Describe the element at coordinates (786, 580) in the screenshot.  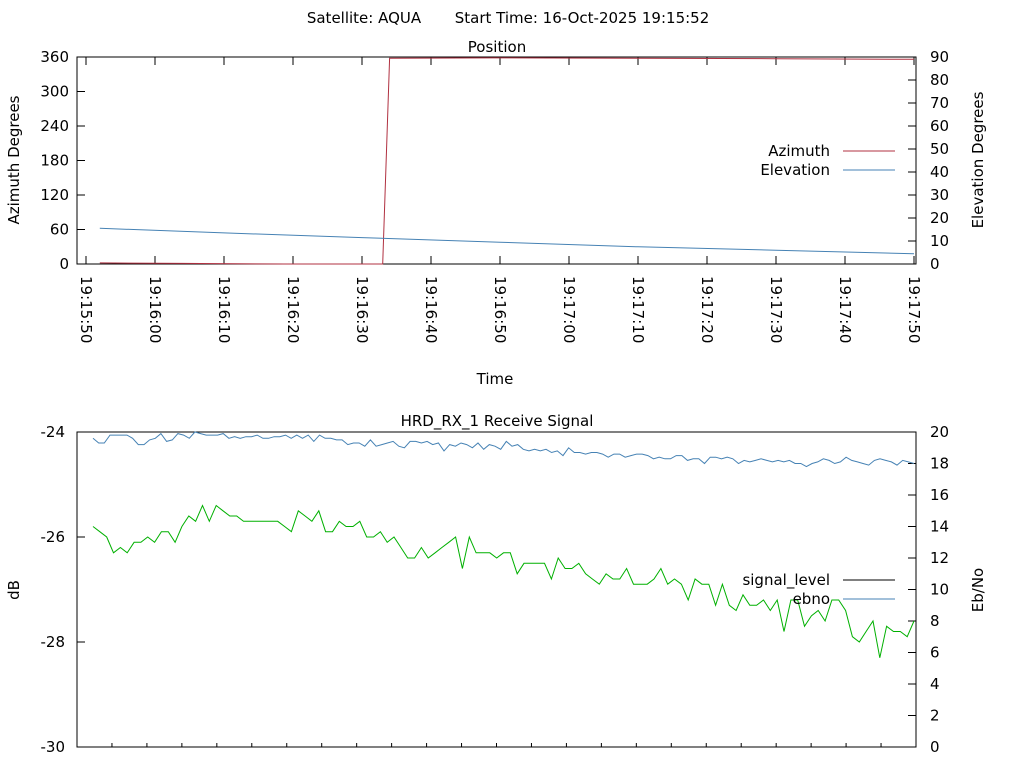
I see `legend-signal-level-label: signal_level` at that location.